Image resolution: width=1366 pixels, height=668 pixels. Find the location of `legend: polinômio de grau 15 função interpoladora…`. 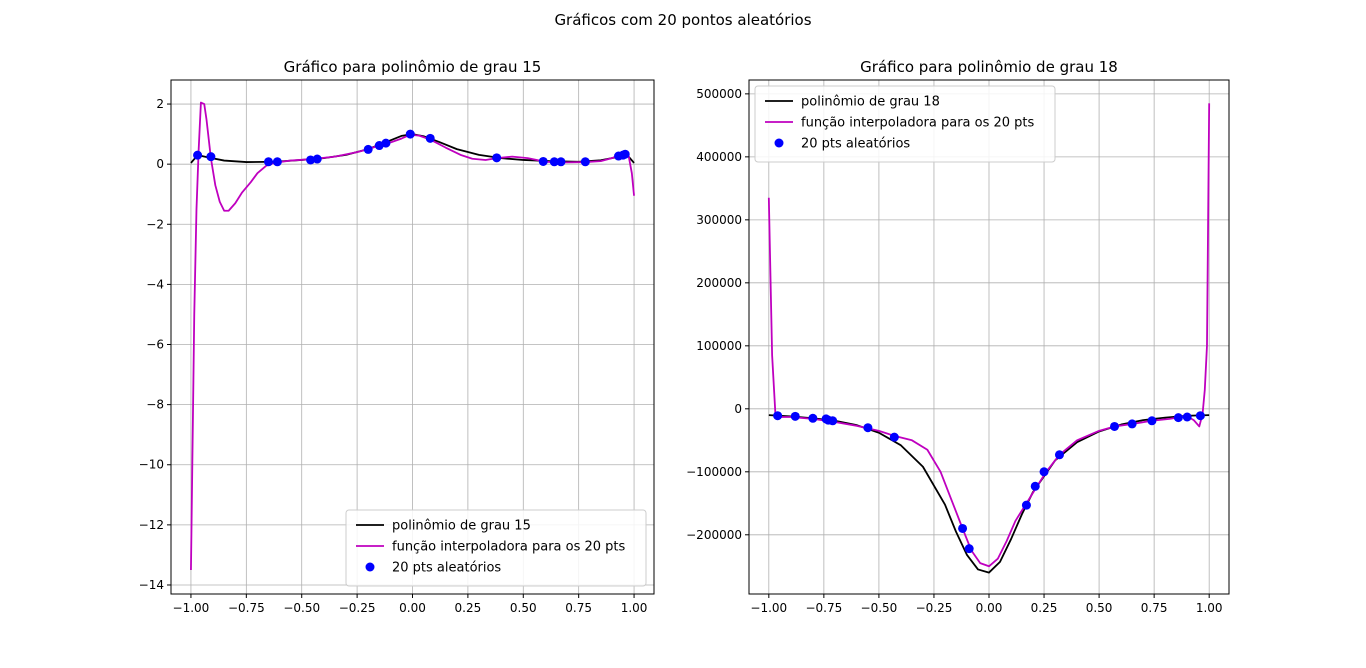

legend: polinômio de grau 15 função interpoladora… is located at coordinates (496, 548).